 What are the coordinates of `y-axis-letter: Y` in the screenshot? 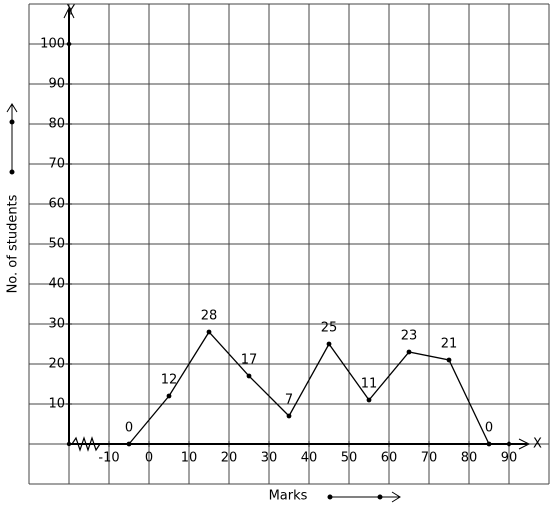 It's located at (70, 11).